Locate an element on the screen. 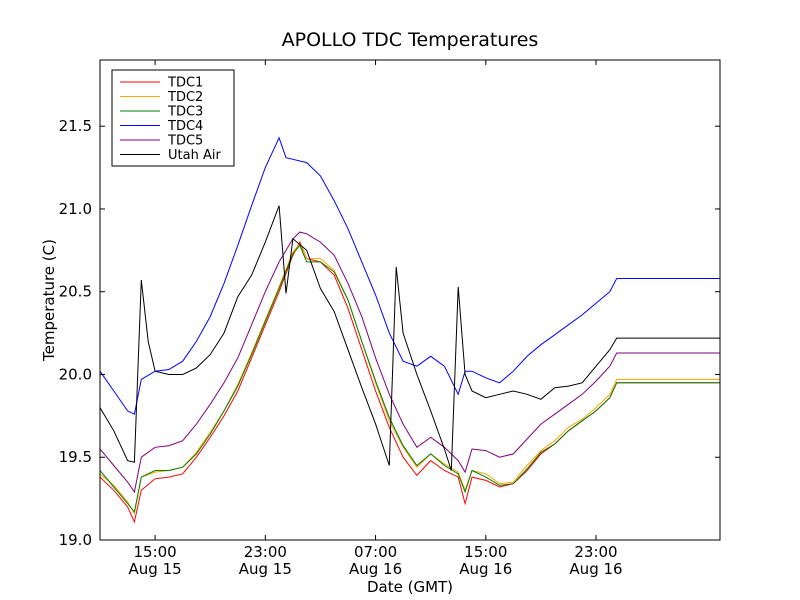  y-axis-label: Temperature (C) is located at coordinates (49, 300).